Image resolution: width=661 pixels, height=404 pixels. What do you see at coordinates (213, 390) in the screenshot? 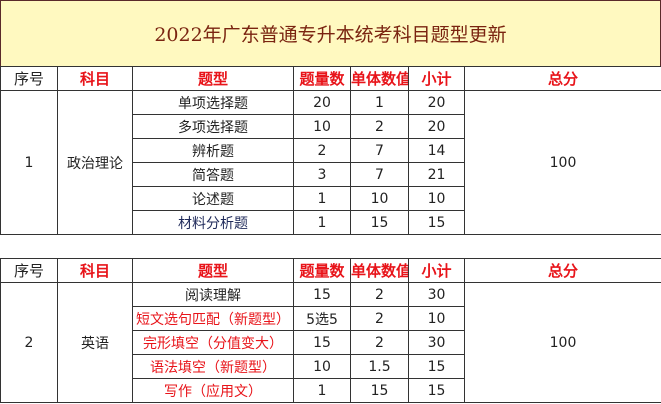
I see `question-type-cell: 写作（应用文）` at bounding box center [213, 390].